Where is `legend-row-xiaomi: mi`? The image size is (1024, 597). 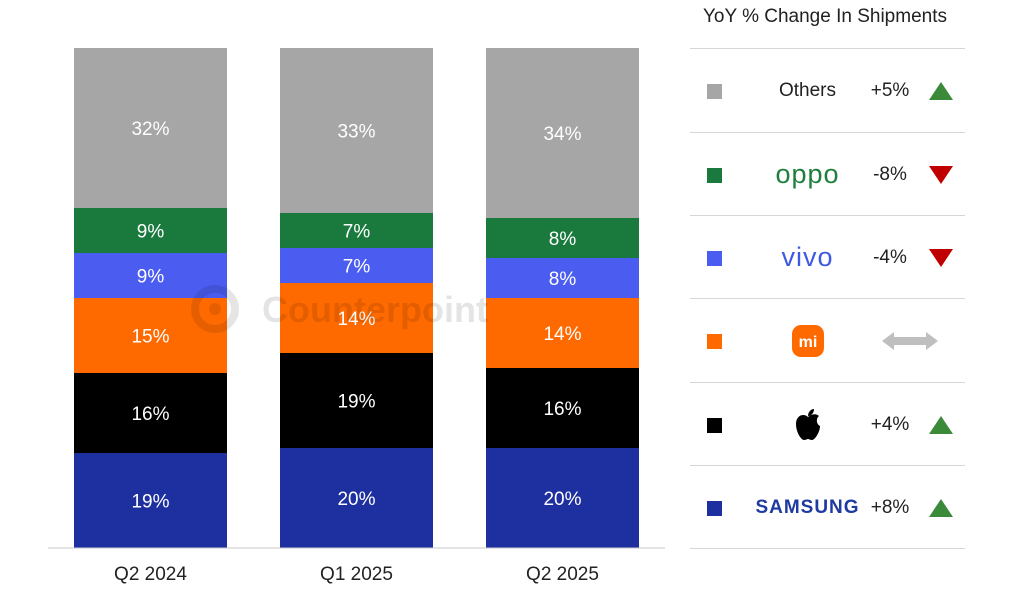
legend-row-xiaomi: mi is located at coordinates (827, 340).